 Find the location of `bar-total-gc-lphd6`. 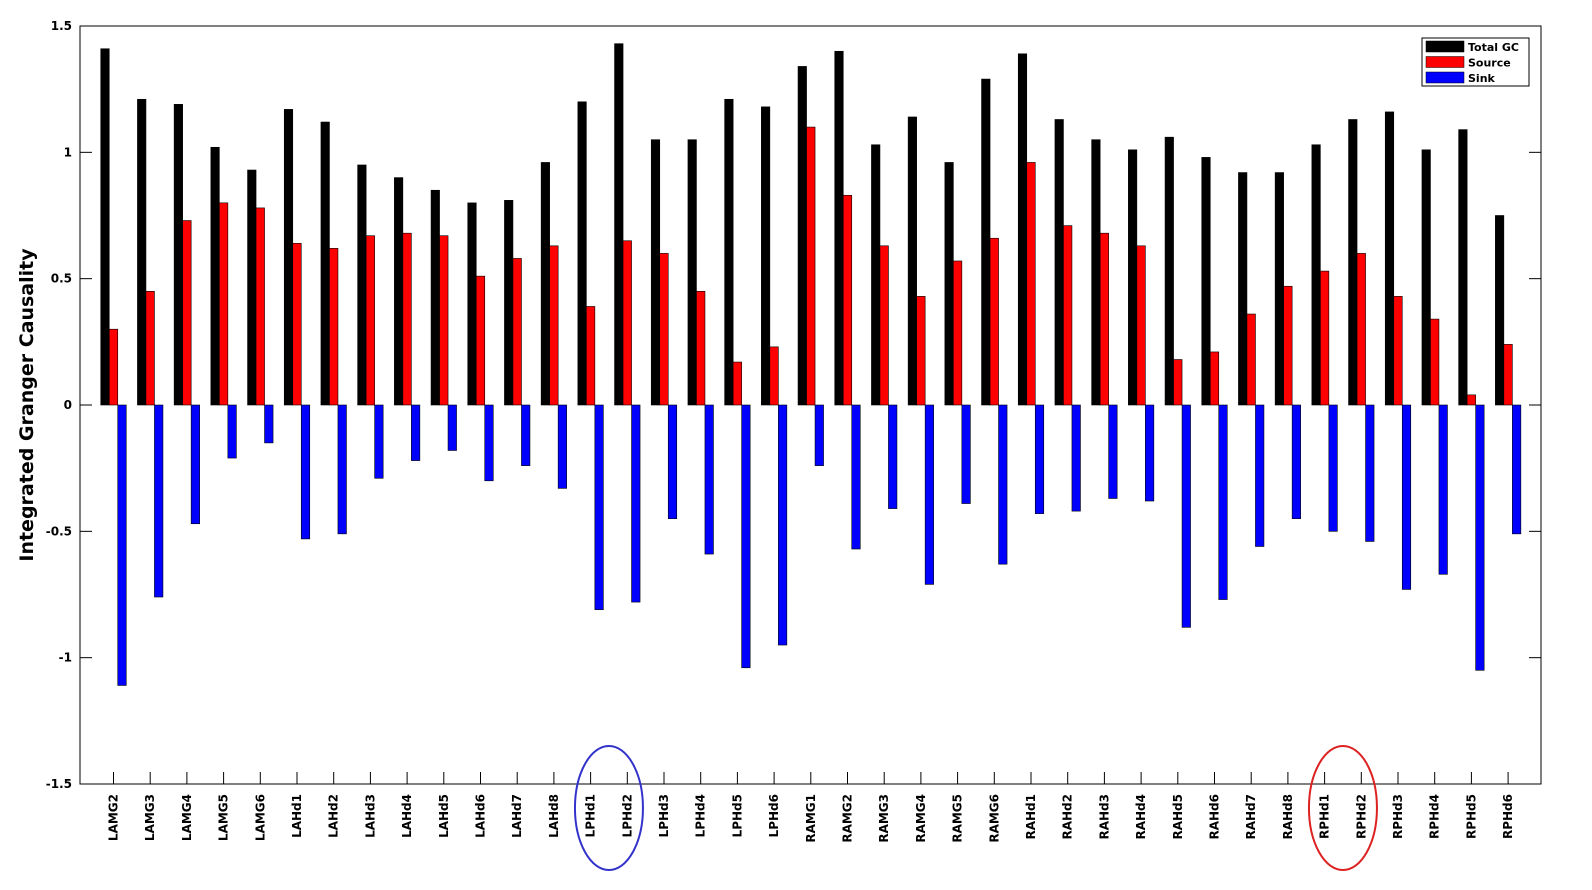

bar-total-gc-lphd6 is located at coordinates (766, 256).